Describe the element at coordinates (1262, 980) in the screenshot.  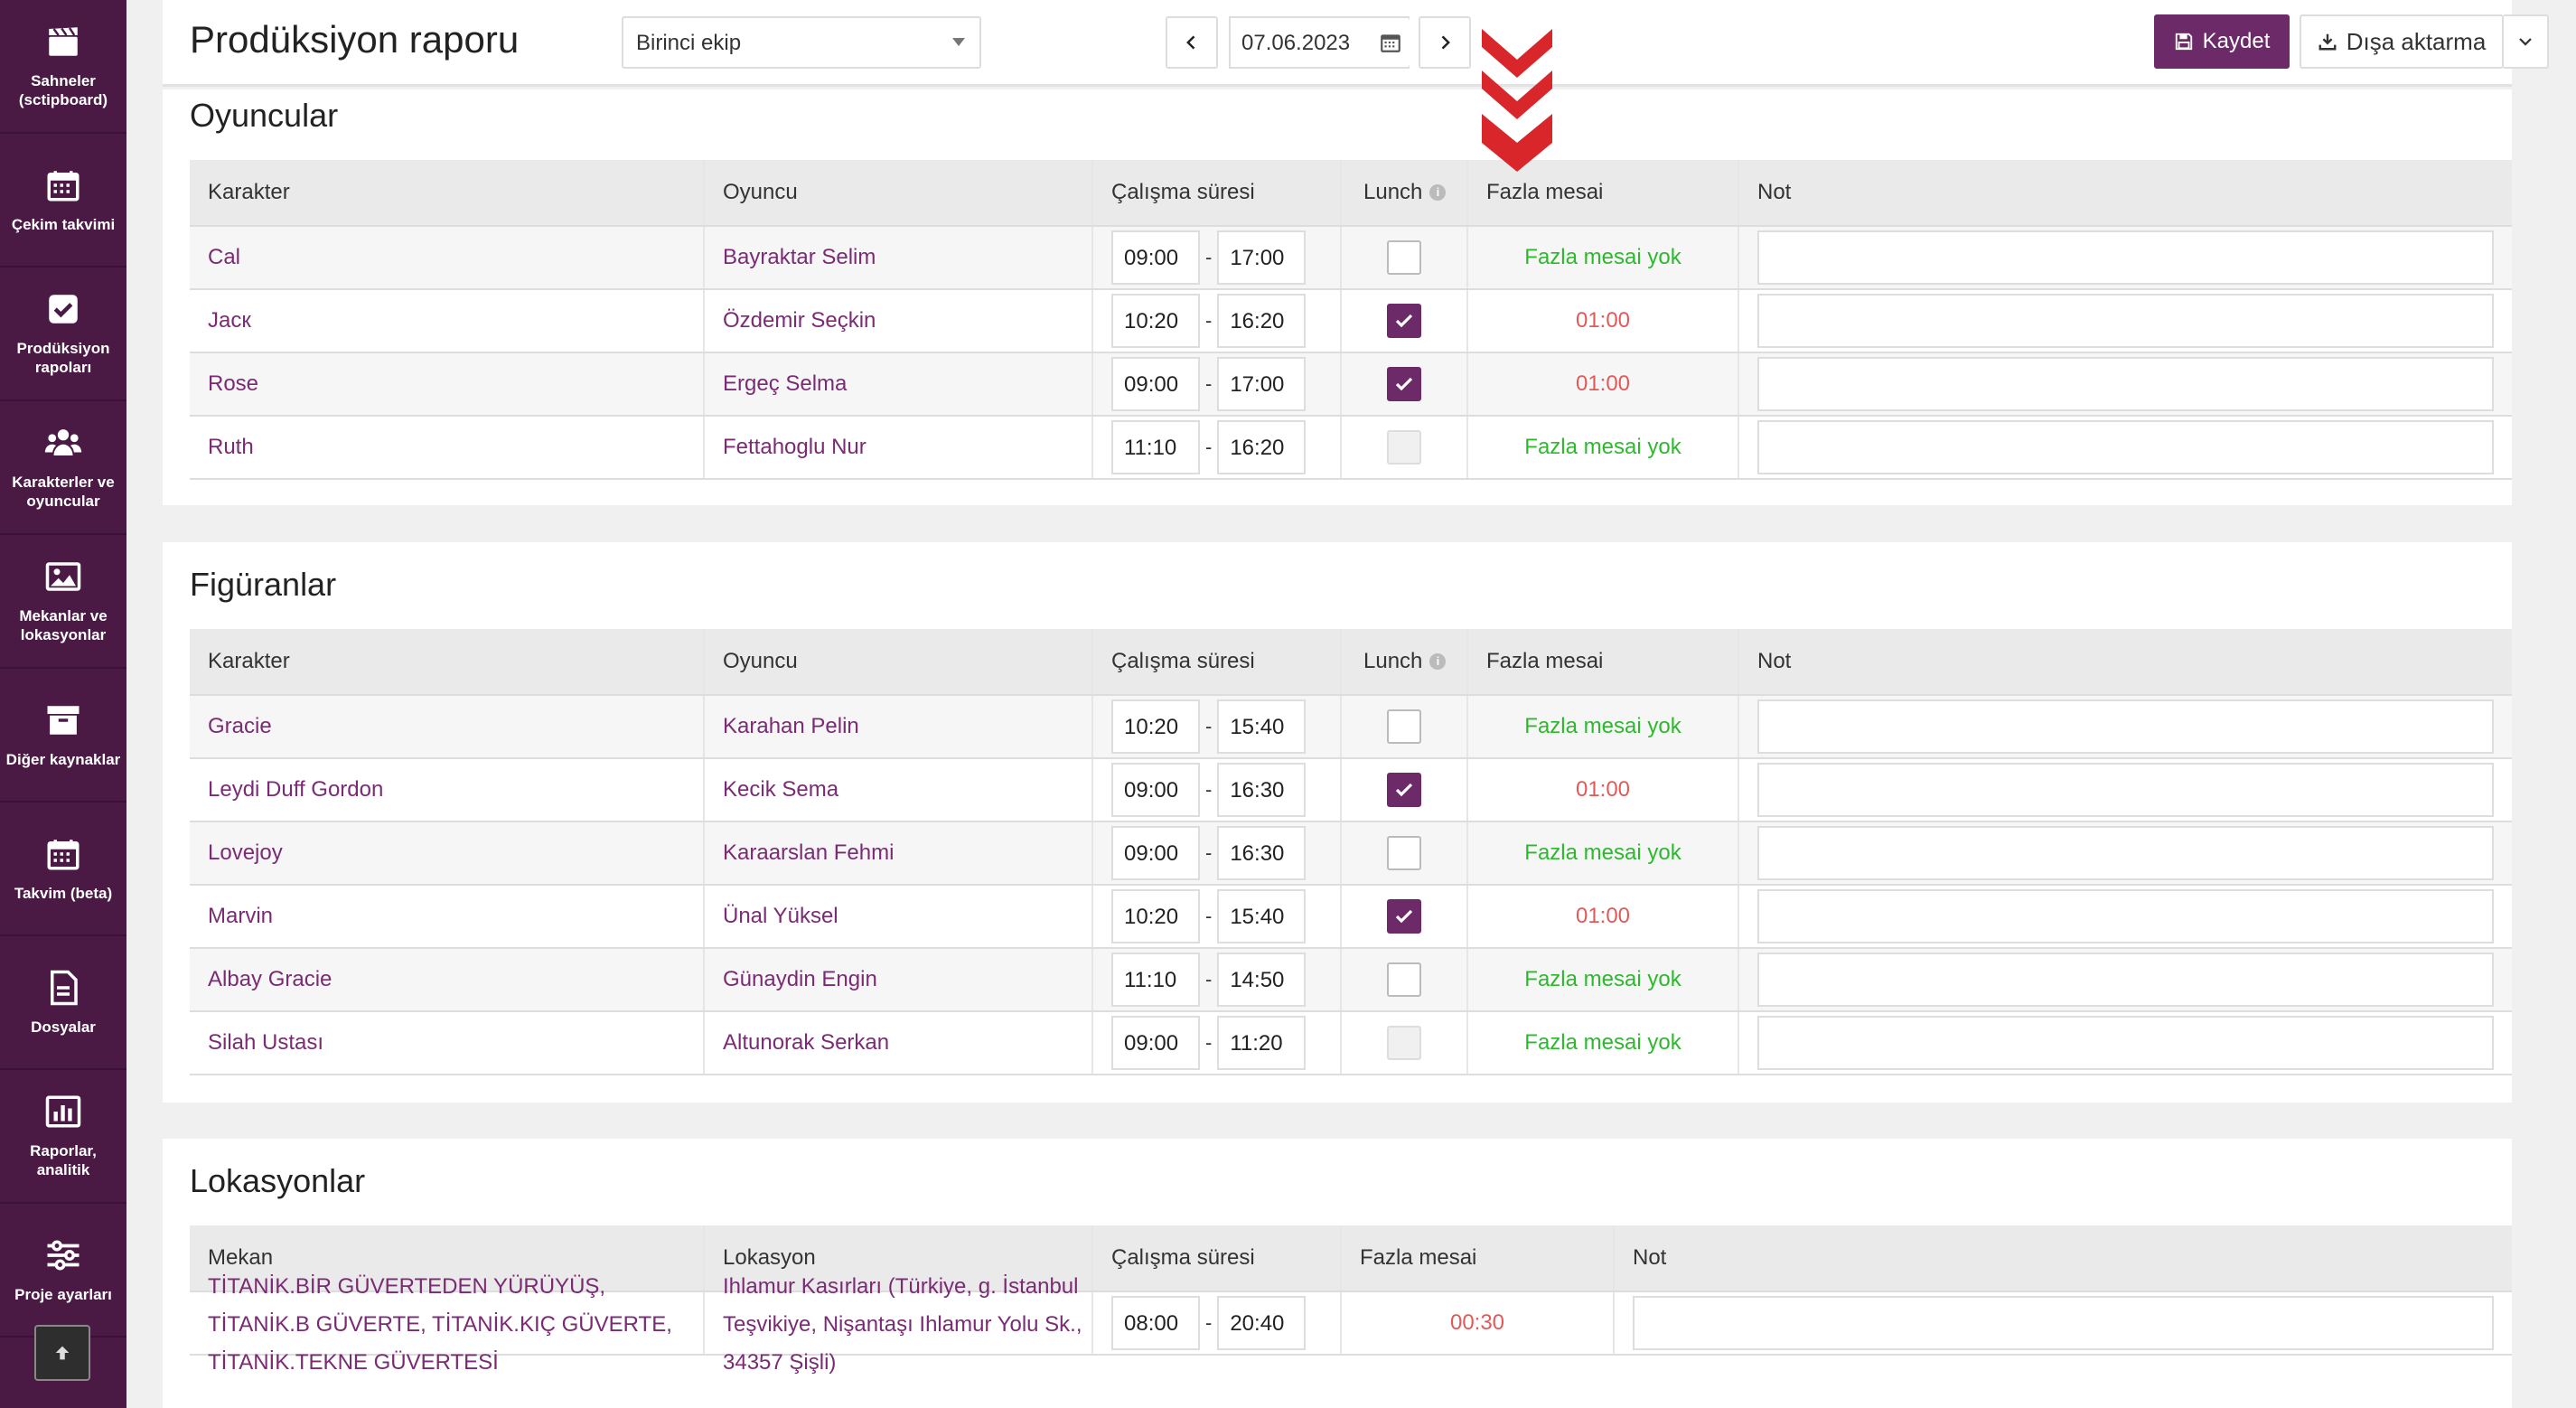
I see `end-time-input: 14:50` at that location.